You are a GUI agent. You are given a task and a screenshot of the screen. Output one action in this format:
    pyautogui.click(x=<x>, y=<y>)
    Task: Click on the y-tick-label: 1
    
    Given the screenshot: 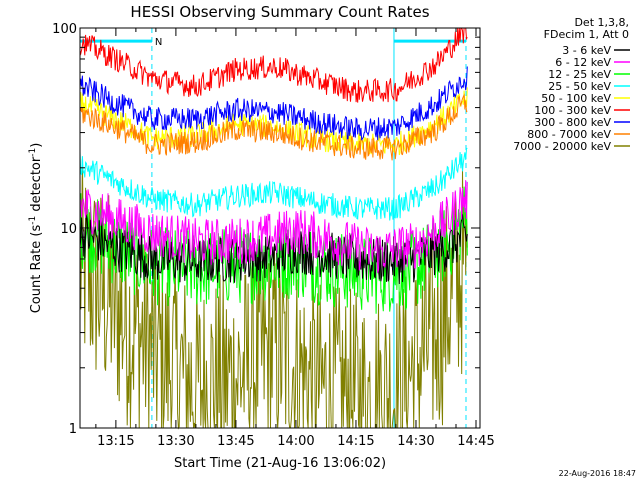 What is the action you would take?
    pyautogui.click(x=73, y=429)
    